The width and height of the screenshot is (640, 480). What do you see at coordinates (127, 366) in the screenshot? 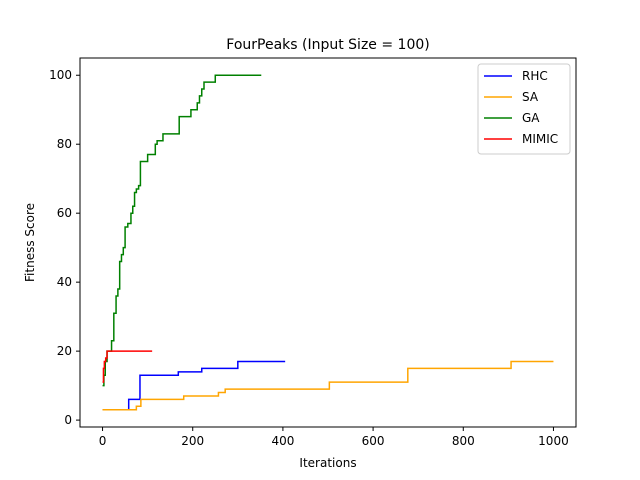
I see `series-line-mimic` at bounding box center [127, 366].